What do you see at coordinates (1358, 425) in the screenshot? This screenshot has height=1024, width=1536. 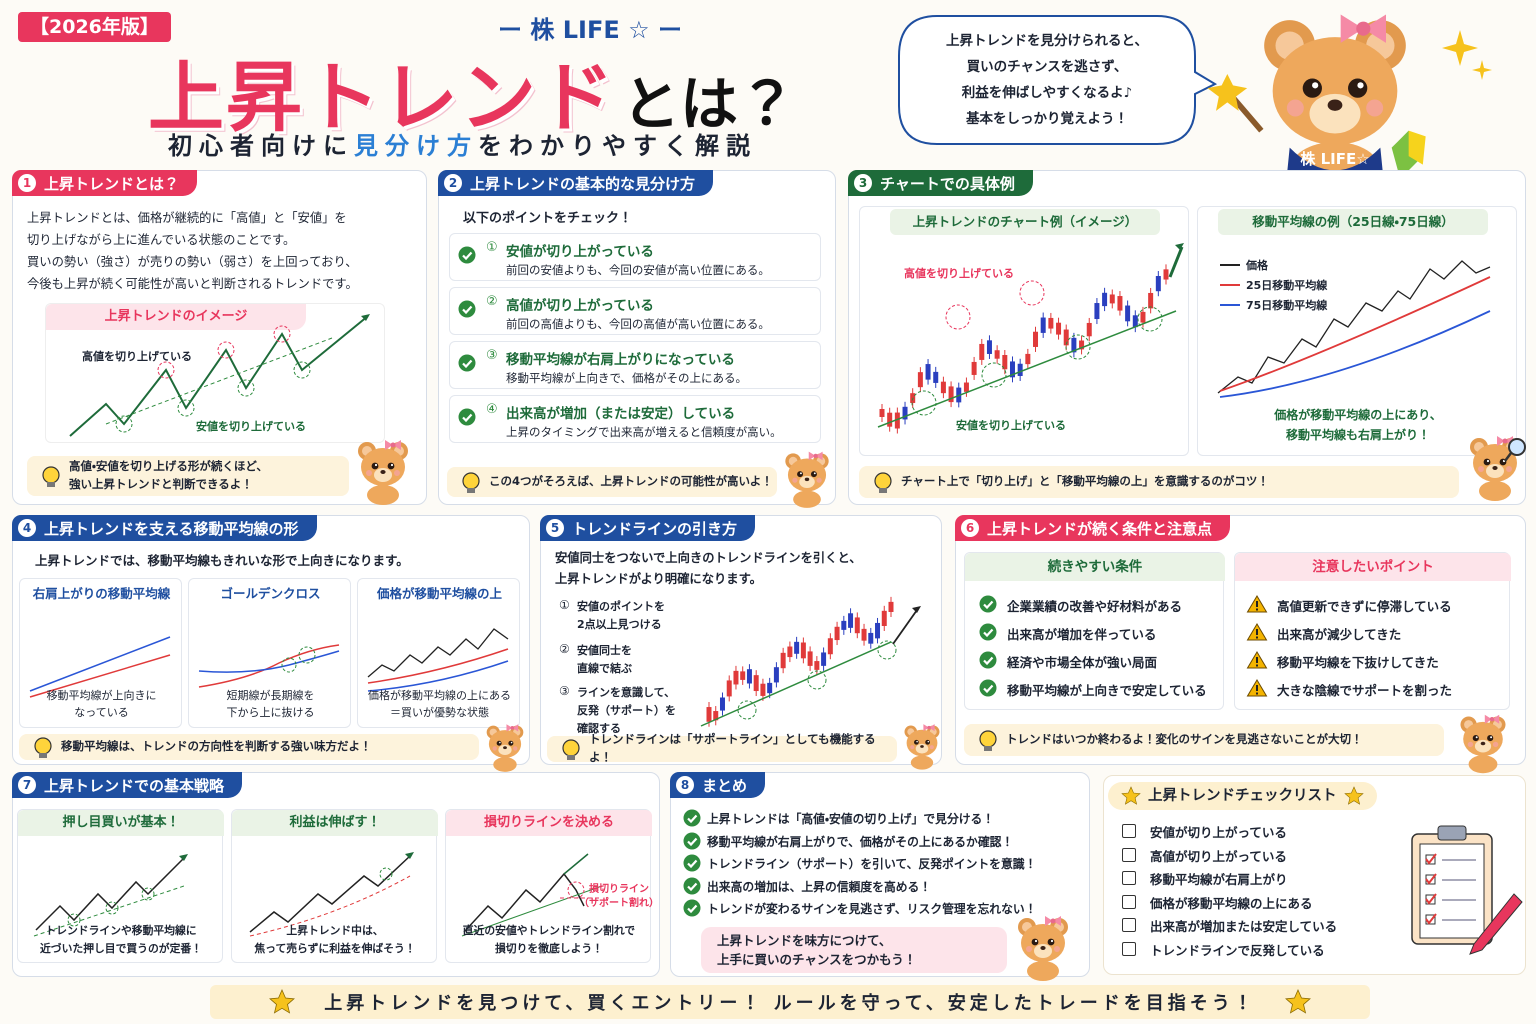 I see `panel-caption: 価格が移動平均線の上にあり、 移動平均線も右肩上がり！` at bounding box center [1358, 425].